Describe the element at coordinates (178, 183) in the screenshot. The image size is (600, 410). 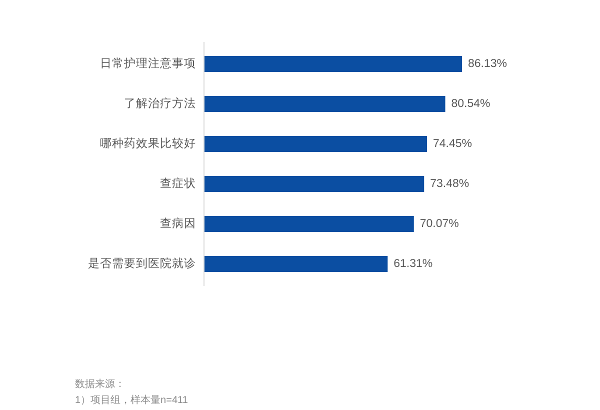
I see `y-tick-label: 查症状` at that location.